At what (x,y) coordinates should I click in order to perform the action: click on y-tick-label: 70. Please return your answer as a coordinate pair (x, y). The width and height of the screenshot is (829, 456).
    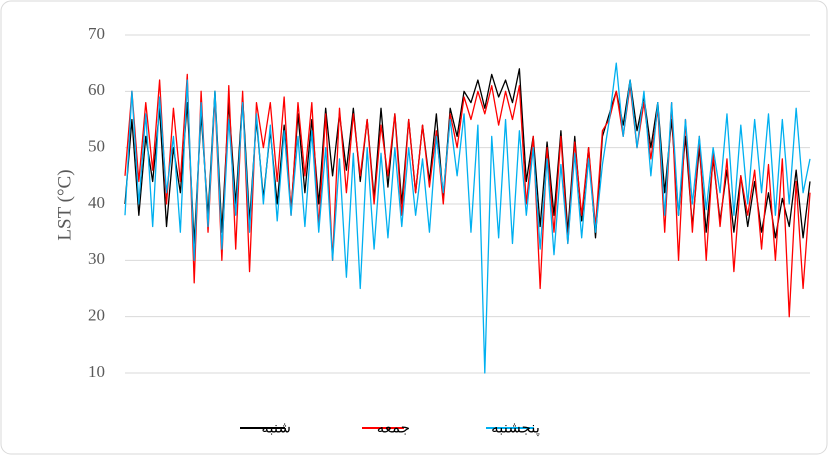
    Looking at the image, I should click on (96, 33).